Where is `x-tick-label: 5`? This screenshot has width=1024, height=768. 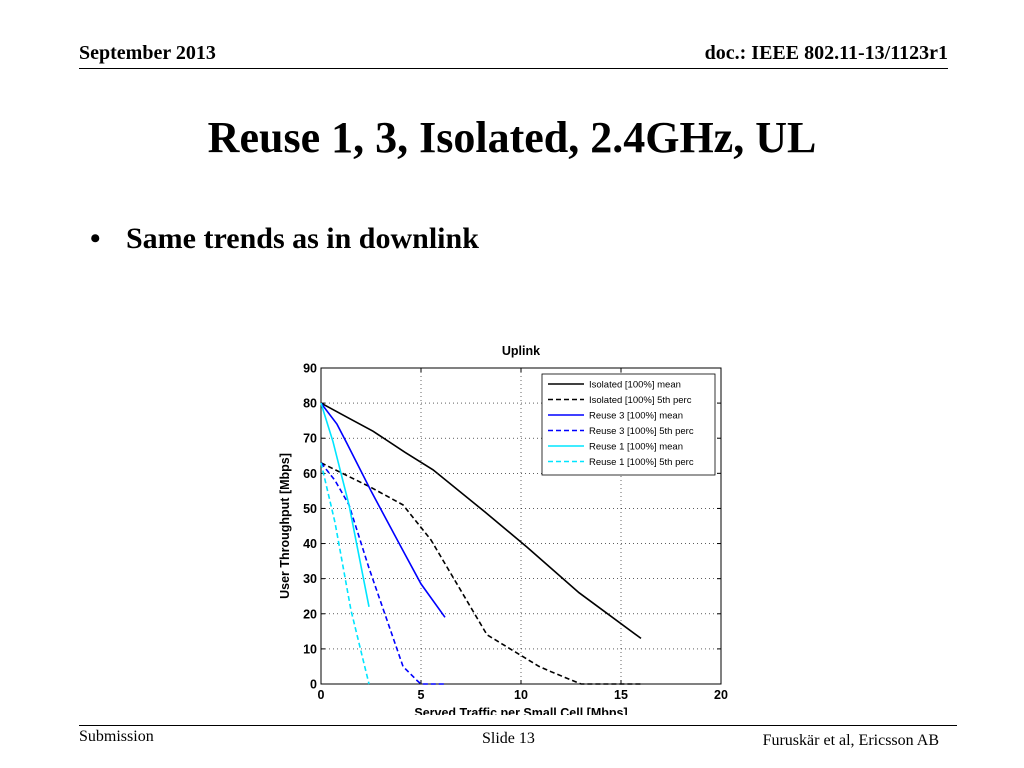 x-tick-label: 5 is located at coordinates (421, 695).